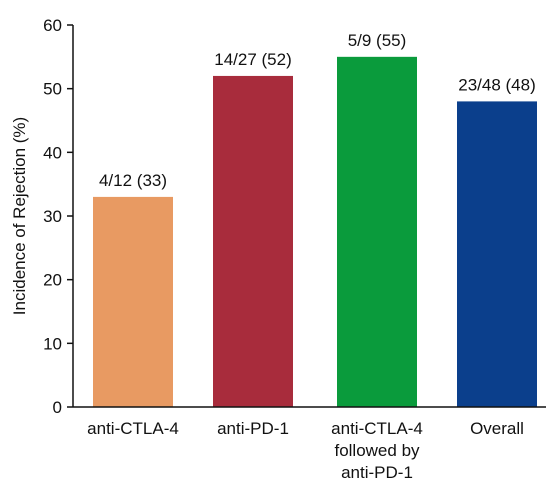 The width and height of the screenshot is (552, 487). I want to click on x-category-label: anti-PD-1, so click(253, 428).